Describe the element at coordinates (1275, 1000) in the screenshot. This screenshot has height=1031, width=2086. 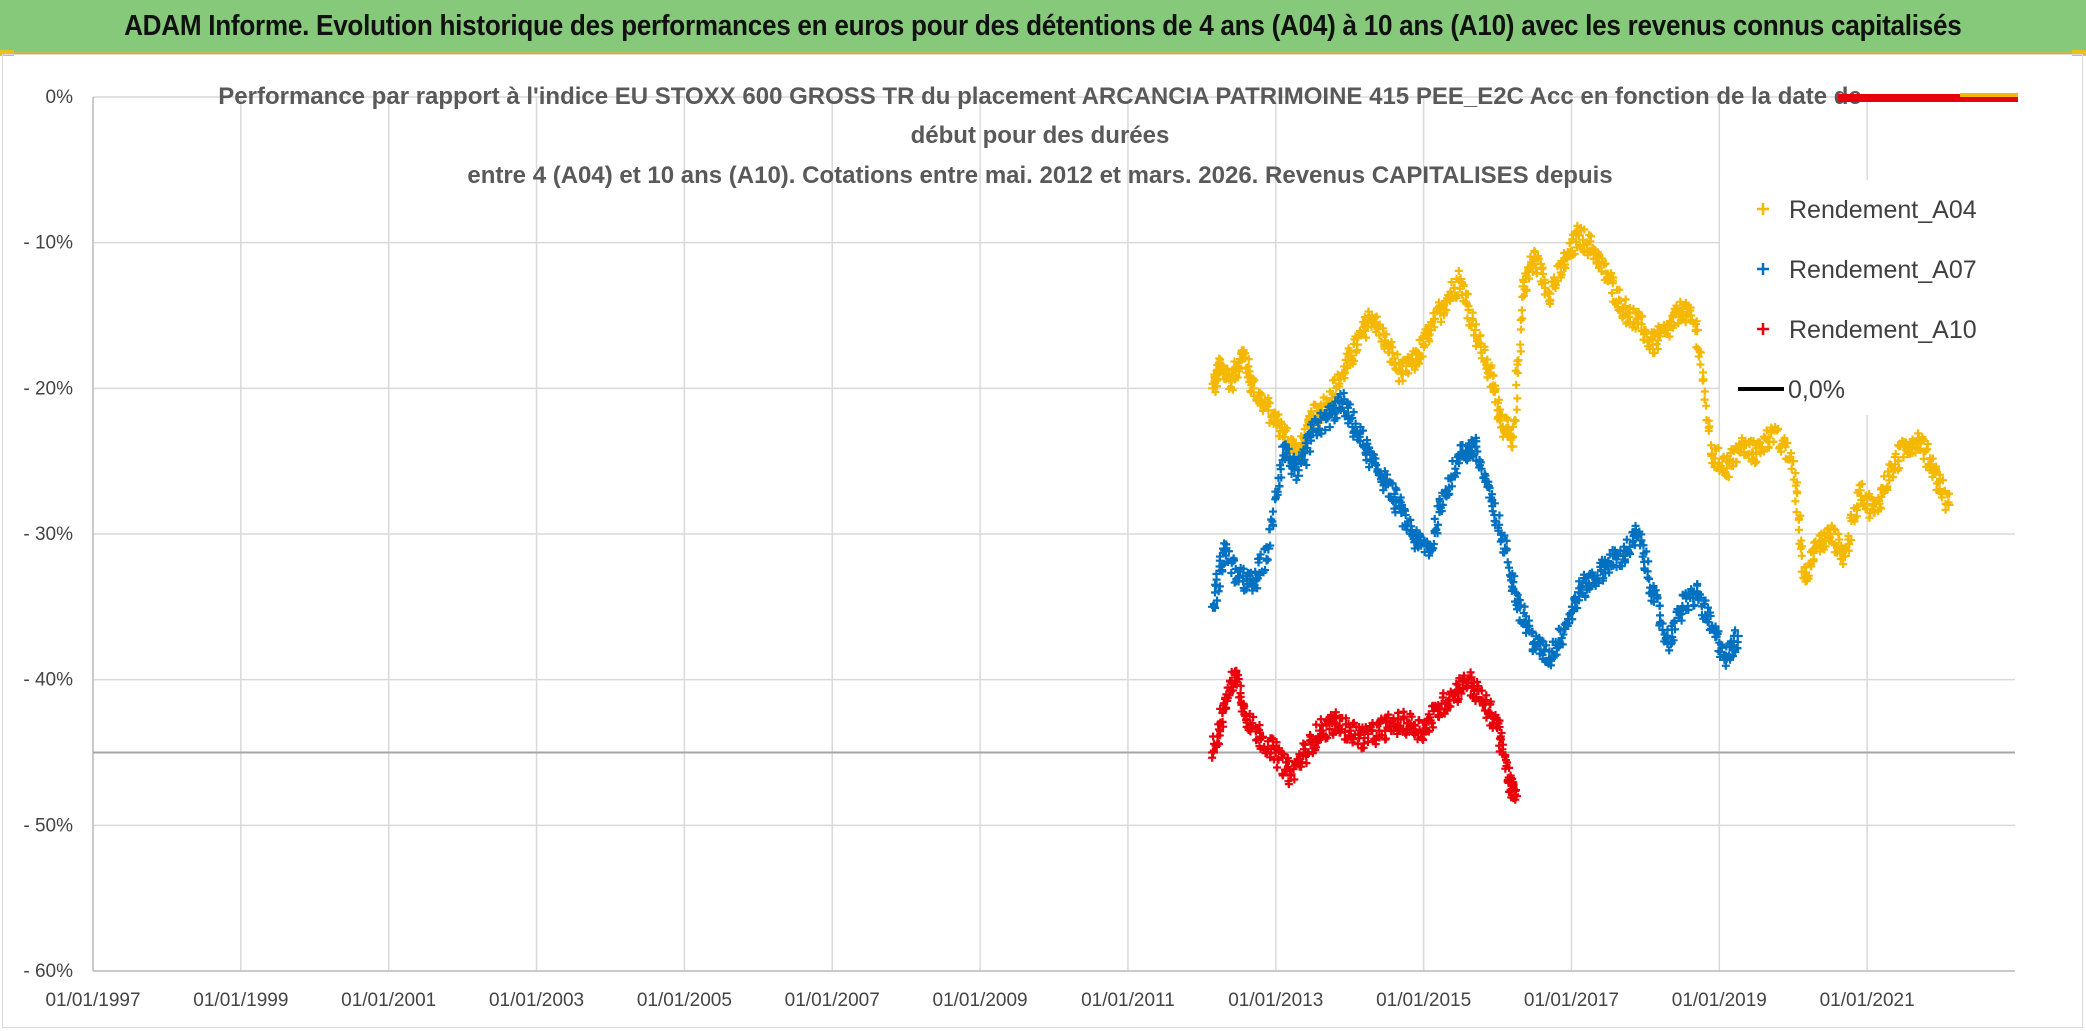
I see `x-tick-label: 01/01/2013` at that location.